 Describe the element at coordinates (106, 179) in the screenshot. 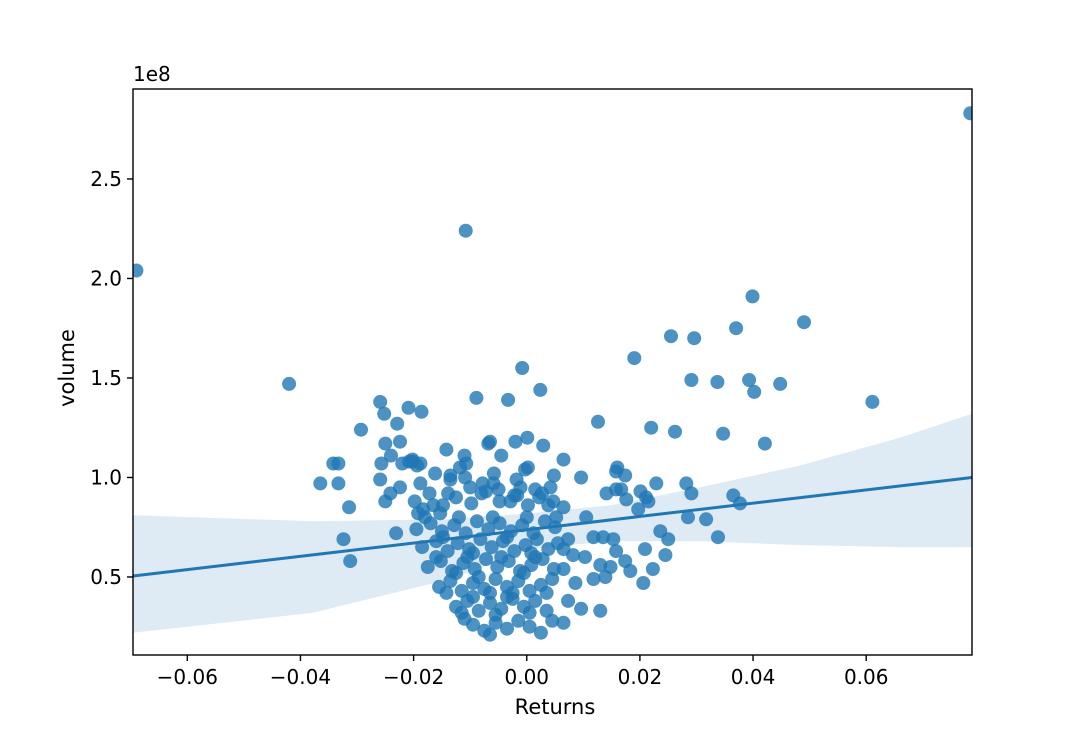

I see `y-tick-label: 2.5` at that location.